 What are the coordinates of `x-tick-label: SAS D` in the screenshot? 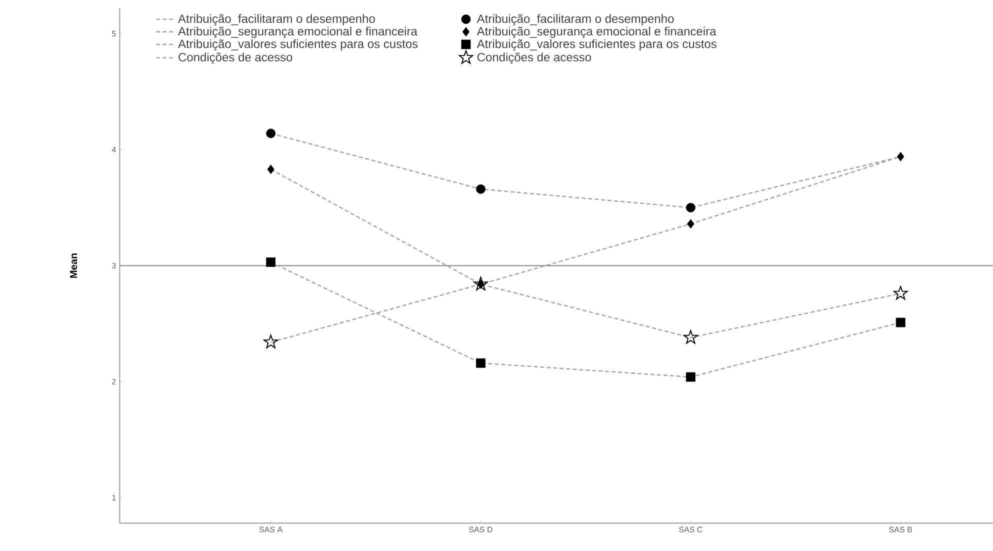 It's located at (480, 529).